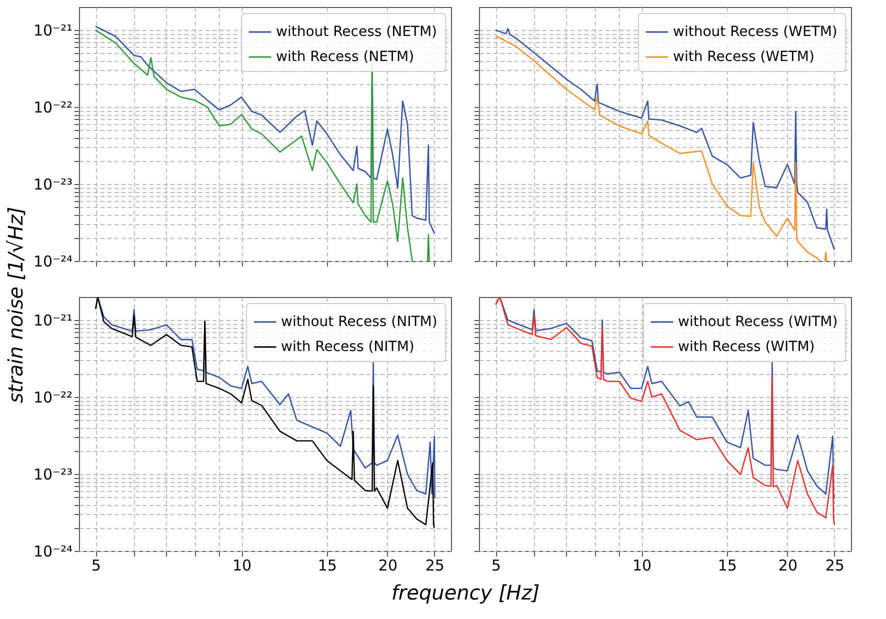 The image size is (886, 619). Describe the element at coordinates (758, 322) in the screenshot. I see `legend-label: without Recess (WITM)` at that location.